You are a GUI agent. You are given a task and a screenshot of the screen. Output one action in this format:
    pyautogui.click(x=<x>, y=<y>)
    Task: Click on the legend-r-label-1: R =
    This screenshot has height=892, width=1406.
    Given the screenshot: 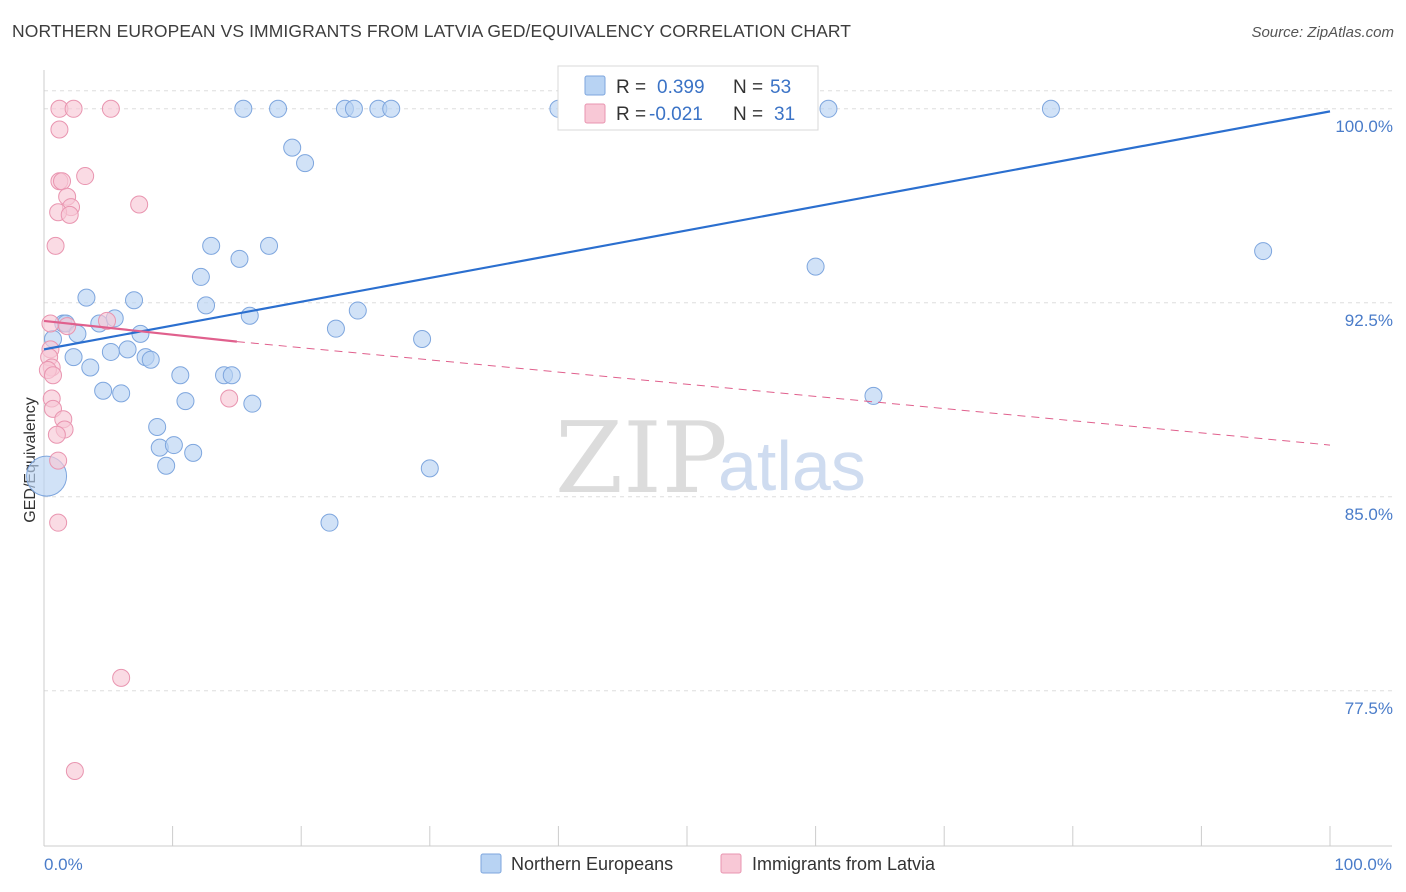 What is the action you would take?
    pyautogui.click(x=631, y=114)
    